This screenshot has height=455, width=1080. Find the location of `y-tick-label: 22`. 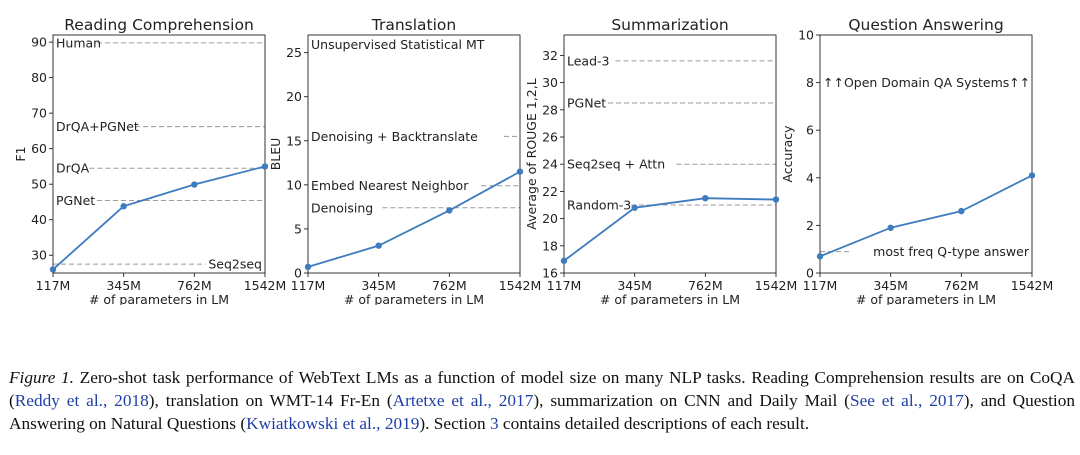

y-tick-label: 22 is located at coordinates (550, 191).